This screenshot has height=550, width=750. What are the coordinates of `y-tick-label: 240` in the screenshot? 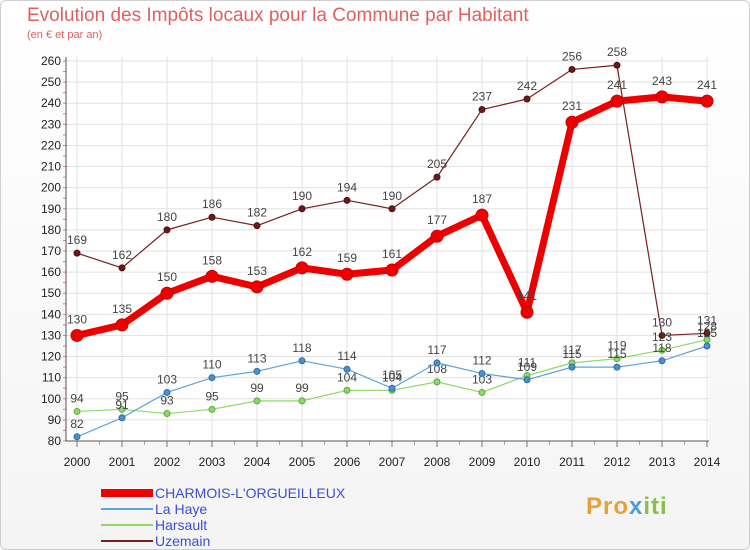 It's located at (51, 103).